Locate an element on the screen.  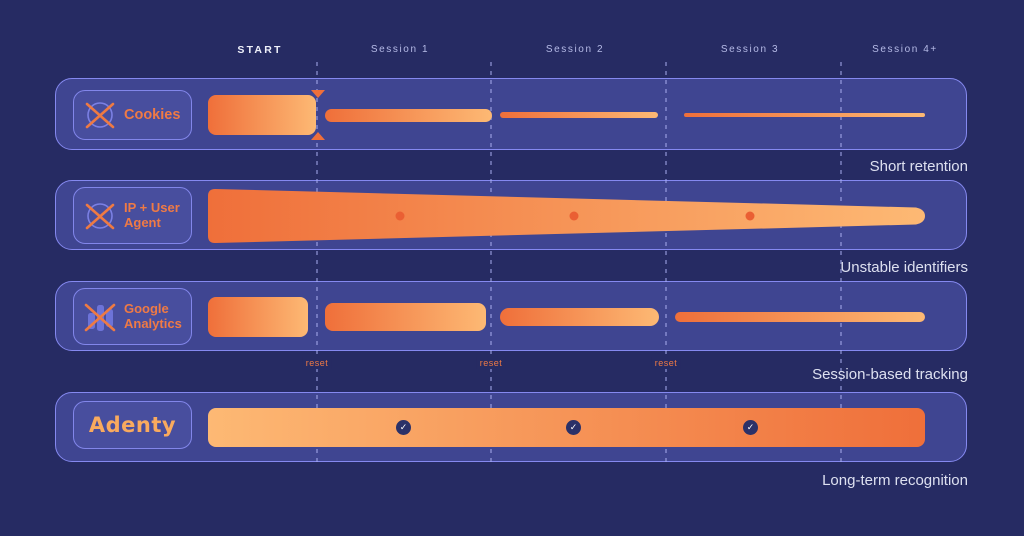
google-analytics-label: Google Analytics is located at coordinates (153, 315).